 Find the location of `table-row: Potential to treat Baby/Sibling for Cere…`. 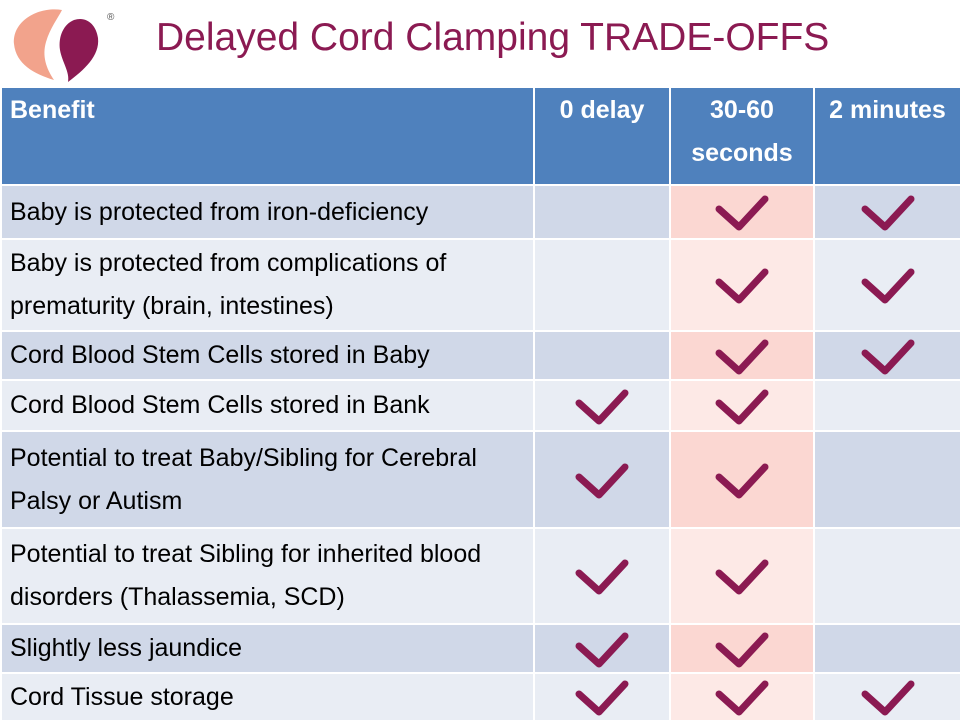

table-row: Potential to treat Baby/Sibling for Cere… is located at coordinates (480, 479).